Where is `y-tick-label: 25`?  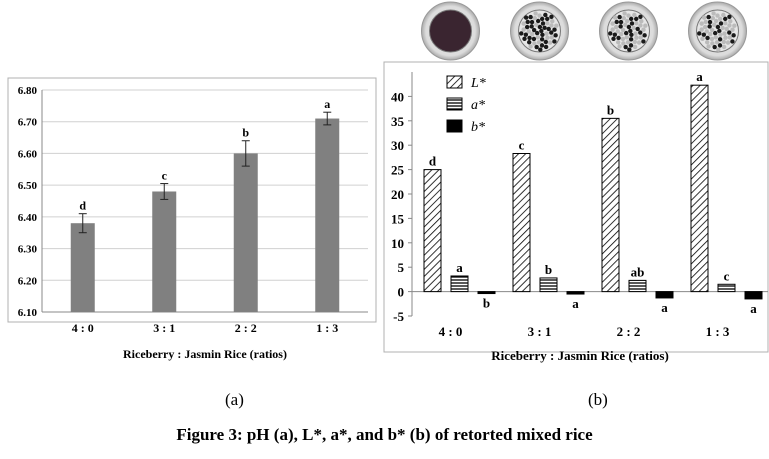
y-tick-label: 25 is located at coordinates (398, 170).